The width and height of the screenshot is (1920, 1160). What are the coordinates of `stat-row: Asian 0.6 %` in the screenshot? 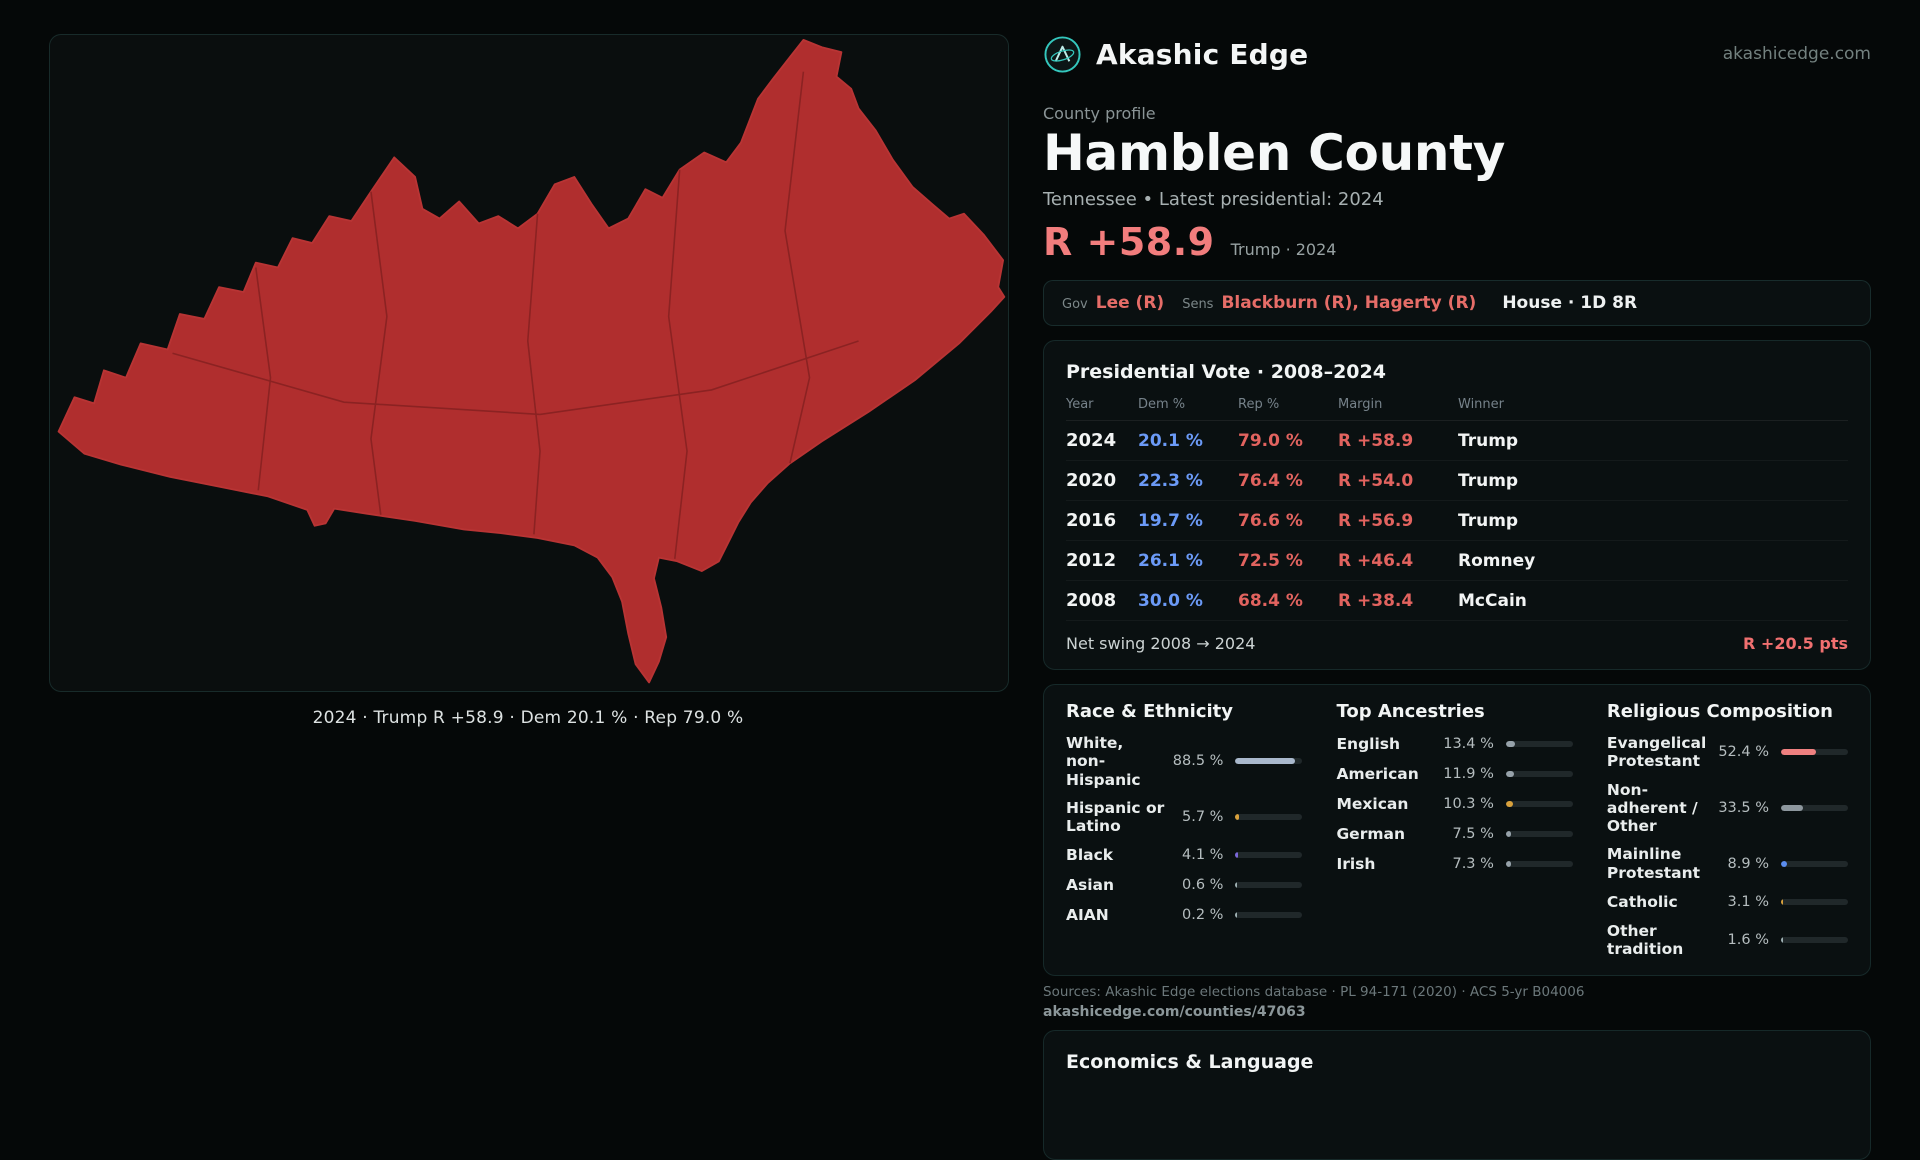 It's located at (1184, 885).